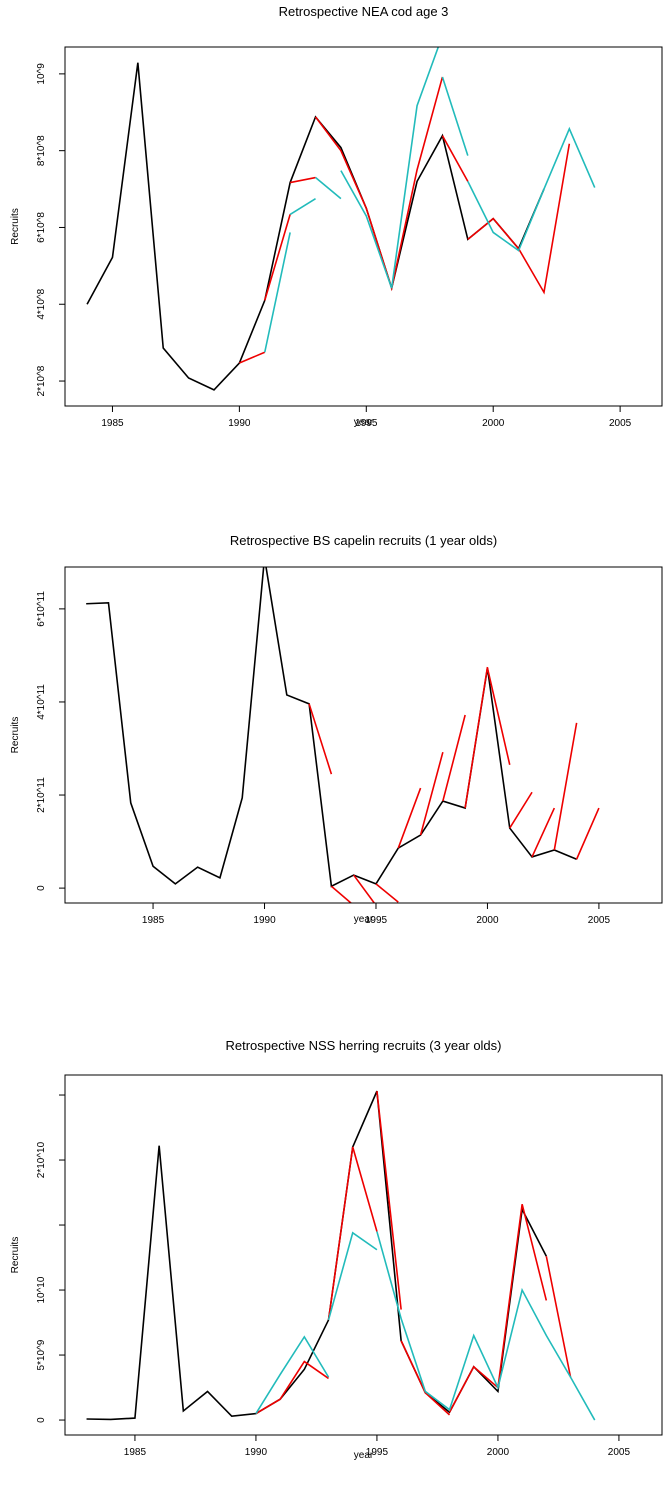 The height and width of the screenshot is (1491, 670). I want to click on chart-title: Retrospective NEA cod age 3, so click(364, 11).